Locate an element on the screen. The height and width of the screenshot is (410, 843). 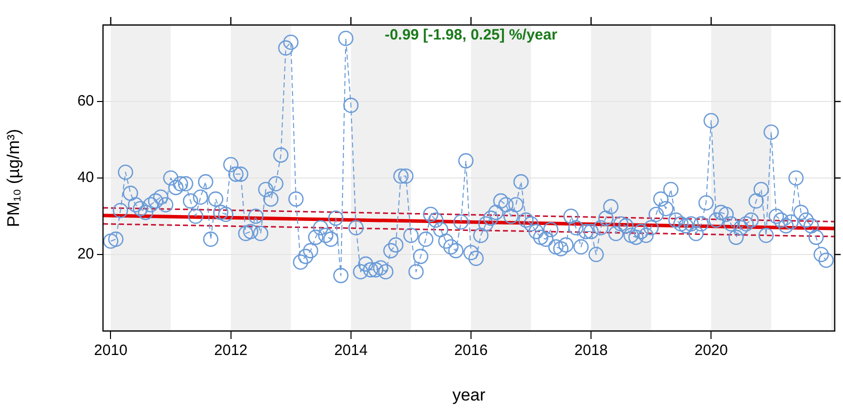
y-tick-label: 40 is located at coordinates (85, 177).